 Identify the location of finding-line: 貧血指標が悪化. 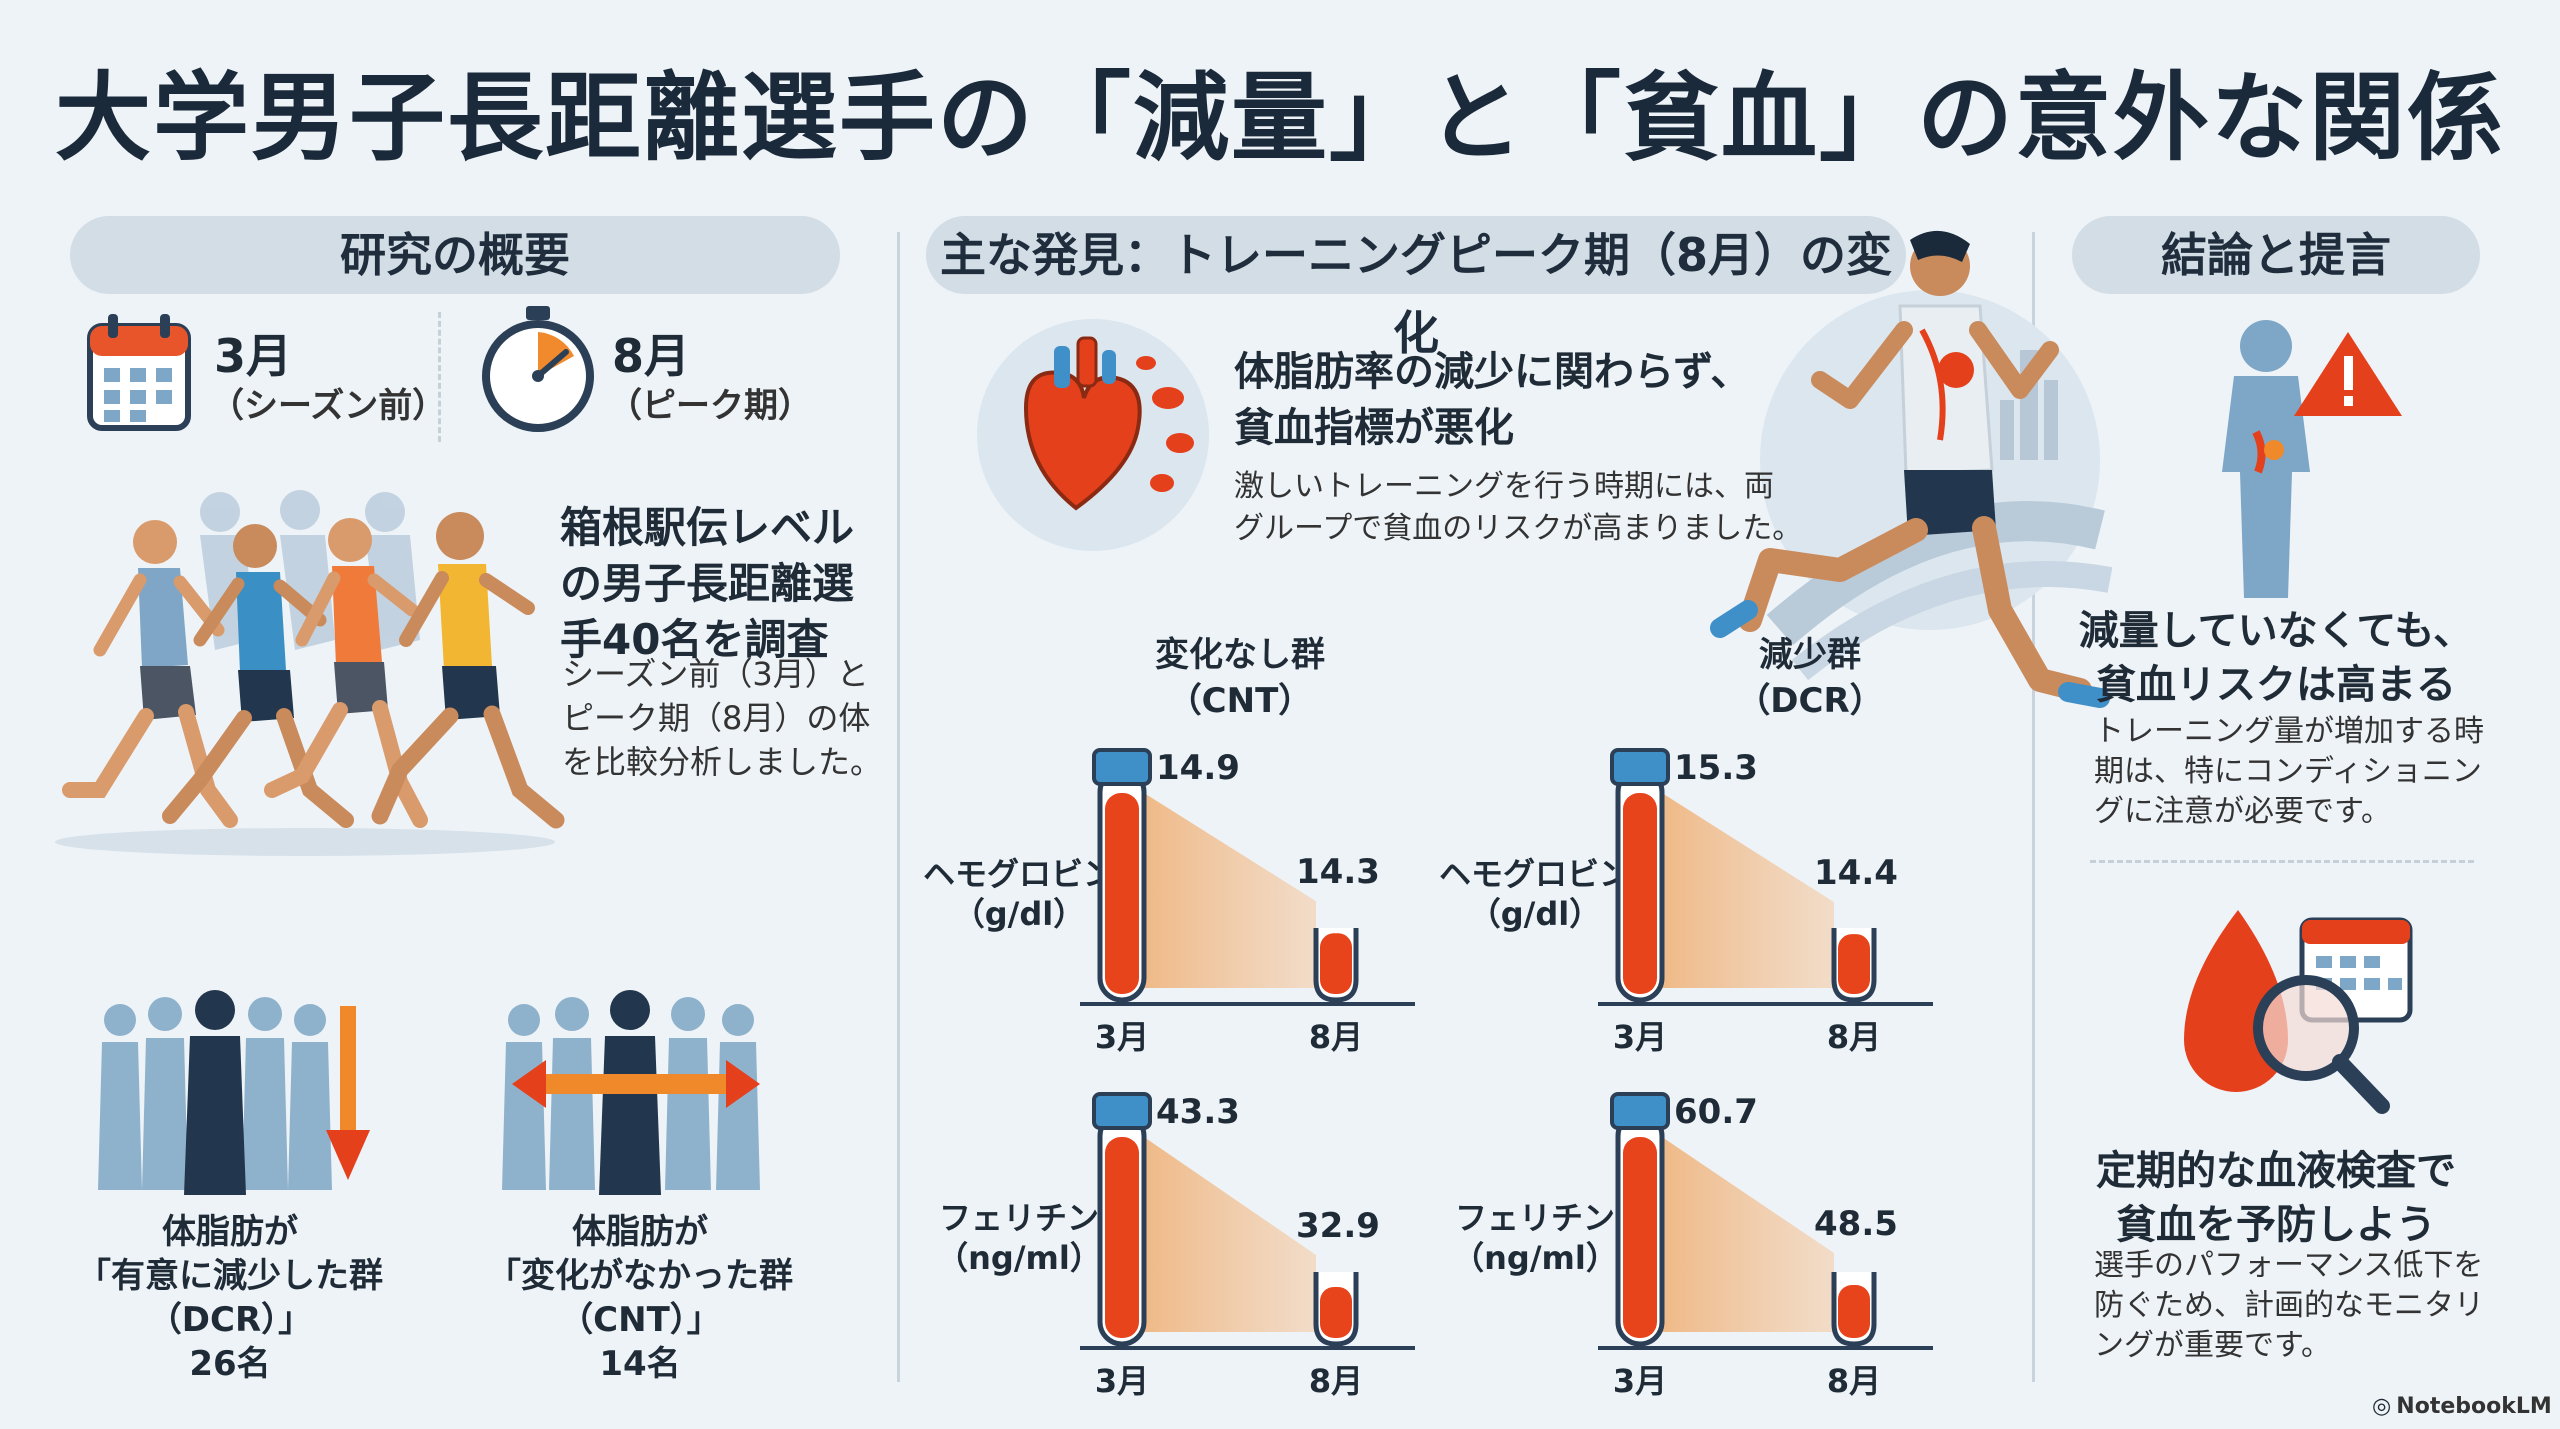
(1374, 428).